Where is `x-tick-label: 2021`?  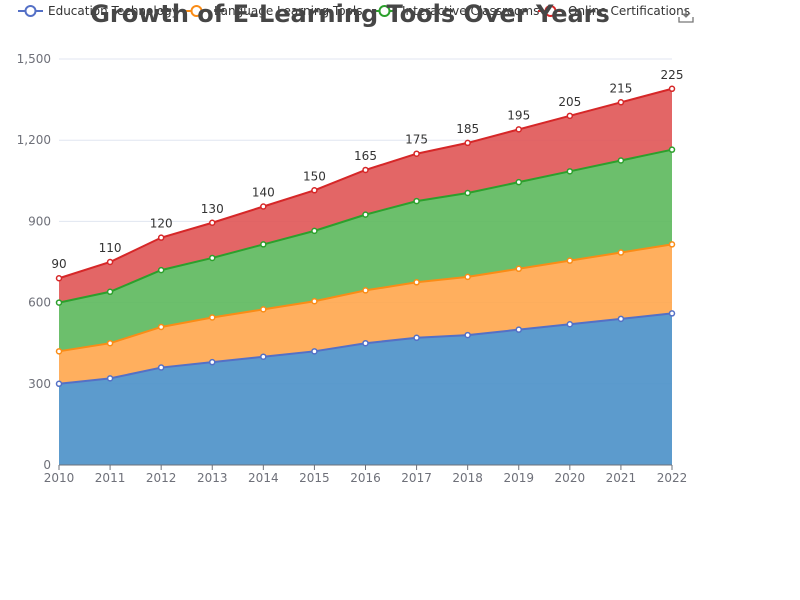
x-tick-label: 2021 is located at coordinates (621, 478).